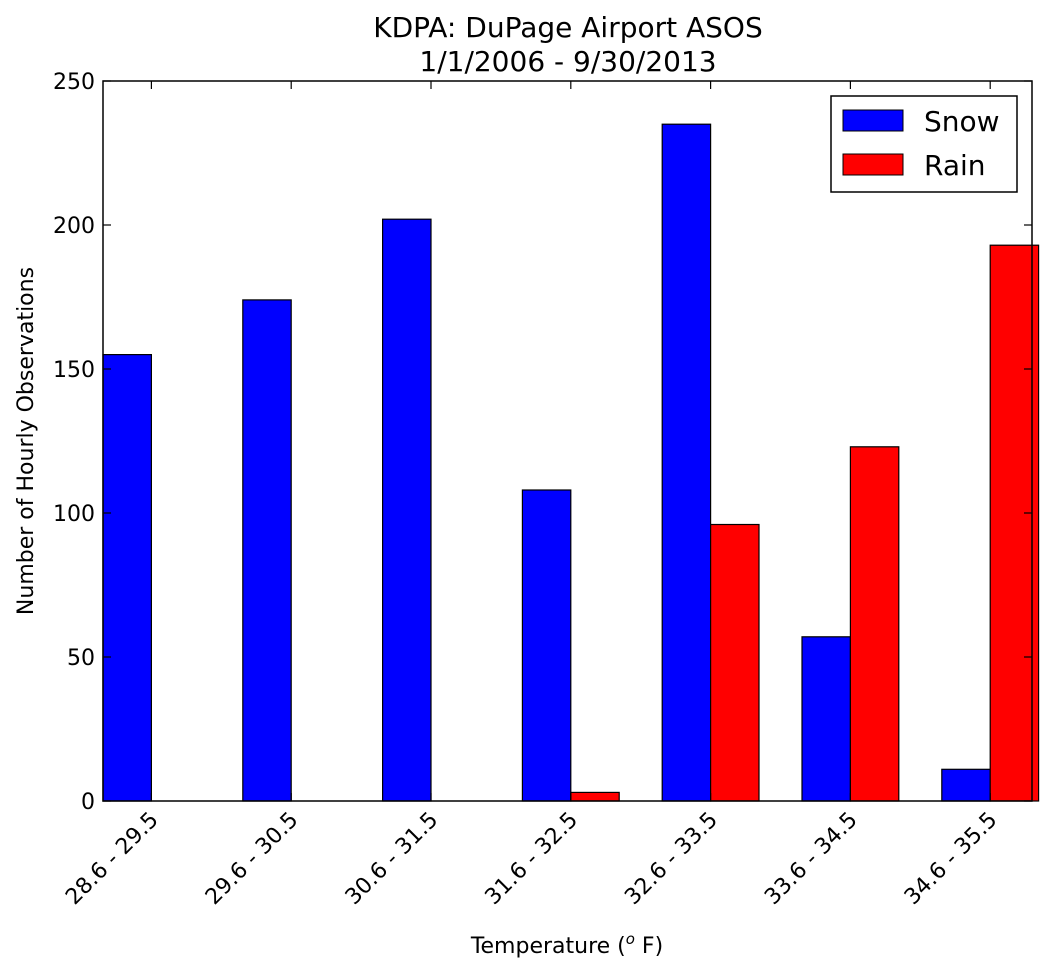 The width and height of the screenshot is (1060, 975). Describe the element at coordinates (252, 859) in the screenshot. I see `x-tick-label-1: 29.6 - 30.5` at that location.